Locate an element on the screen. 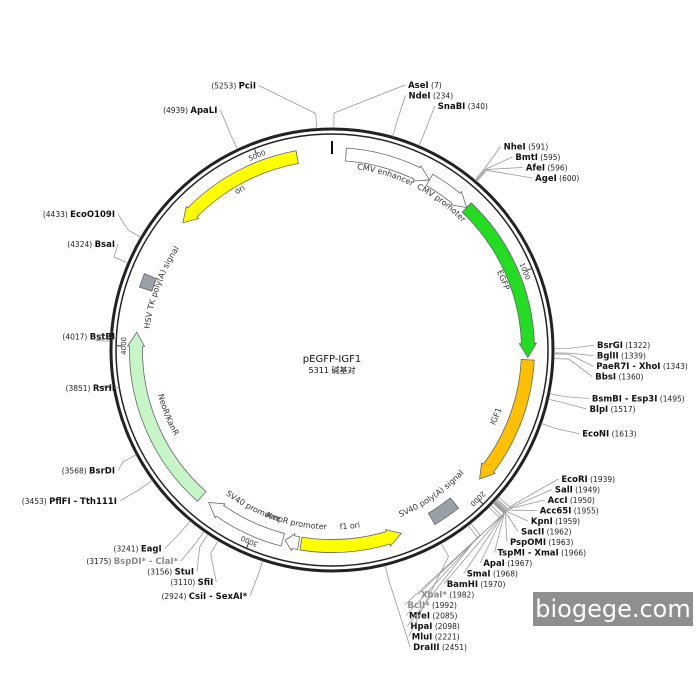 This screenshot has height=700, width=700. feature-hsv-tk-poly-a-signal: HSV TK poly(A) signal is located at coordinates (159, 287).